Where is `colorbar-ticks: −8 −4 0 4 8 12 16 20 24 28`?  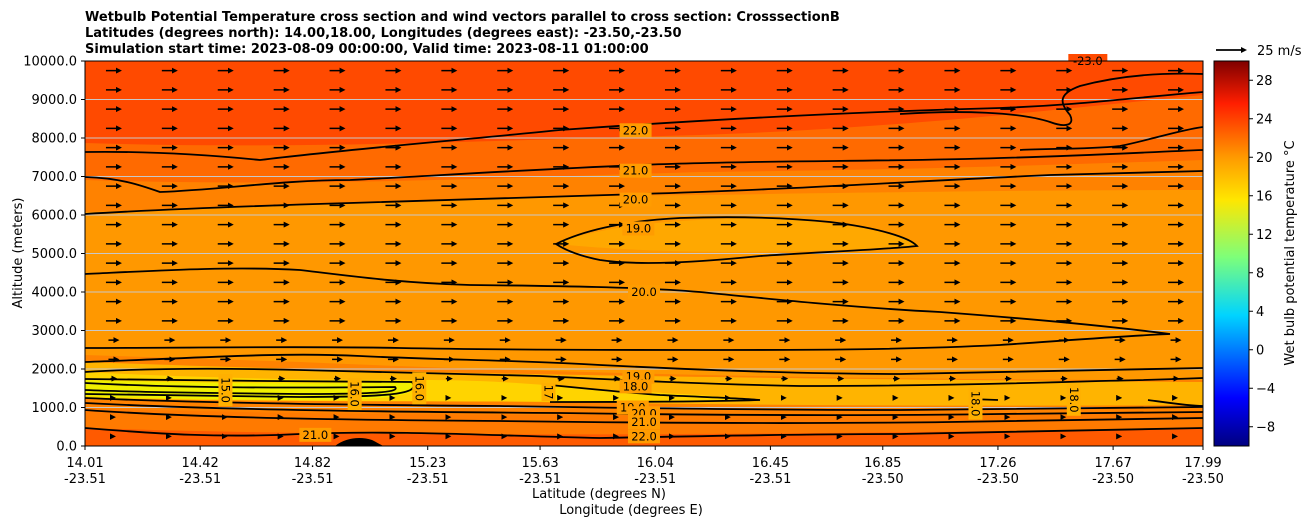
colorbar-ticks: −8 −4 0 4 8 12 16 20 24 28 is located at coordinates (1262, 254).